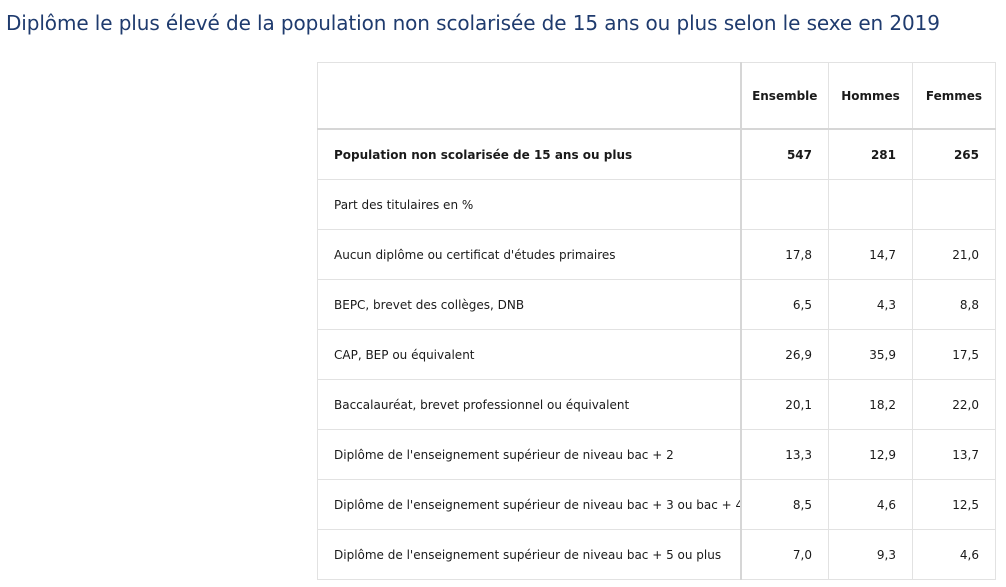  Describe the element at coordinates (529, 96) in the screenshot. I see `header-corner-cell` at that location.